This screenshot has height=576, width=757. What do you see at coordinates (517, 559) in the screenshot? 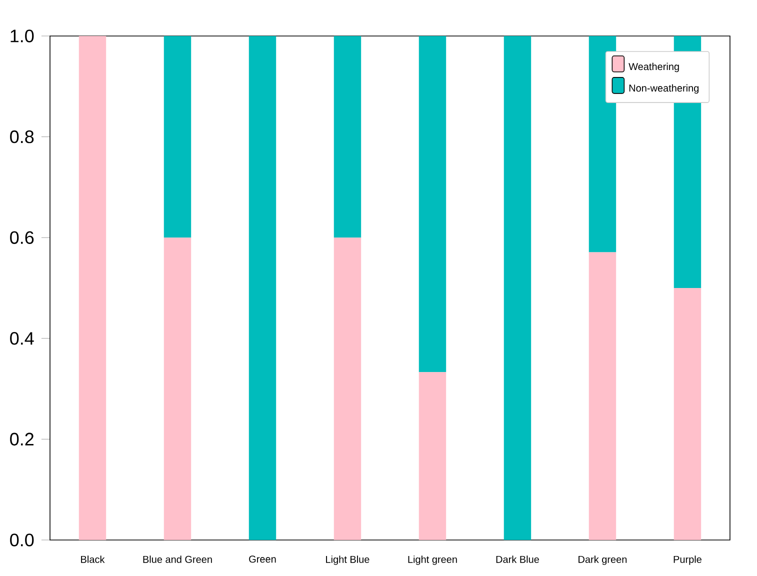
I see `x-tick-label: Dark Blue` at bounding box center [517, 559].